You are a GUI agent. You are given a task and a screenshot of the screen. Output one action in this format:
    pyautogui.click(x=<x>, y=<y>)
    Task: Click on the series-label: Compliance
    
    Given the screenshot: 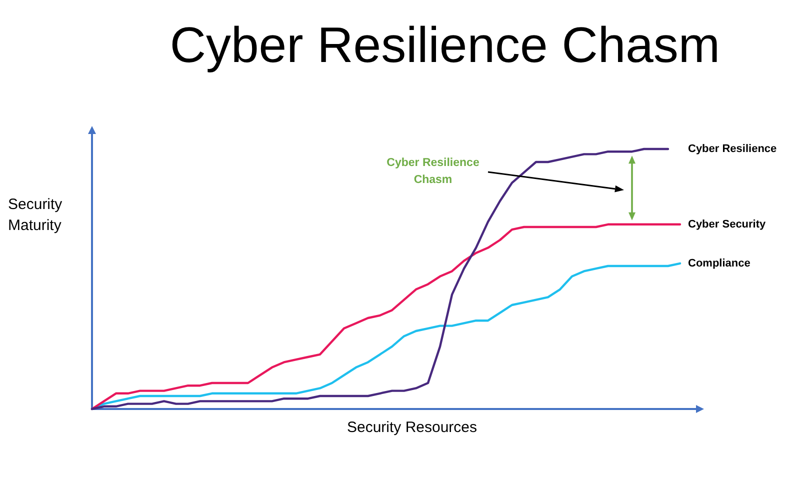 What is the action you would take?
    pyautogui.click(x=719, y=263)
    